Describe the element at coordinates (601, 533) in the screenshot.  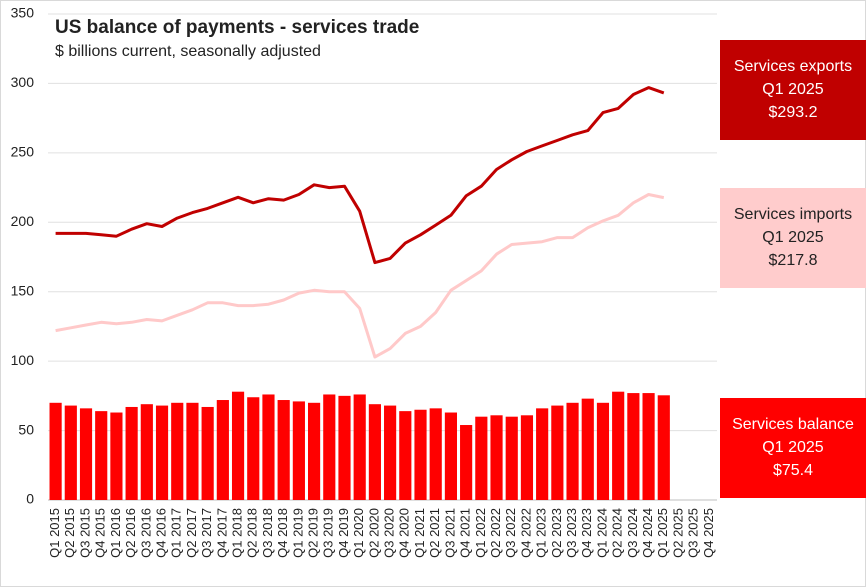
I see `x-tick-label: Q1 2024` at that location.